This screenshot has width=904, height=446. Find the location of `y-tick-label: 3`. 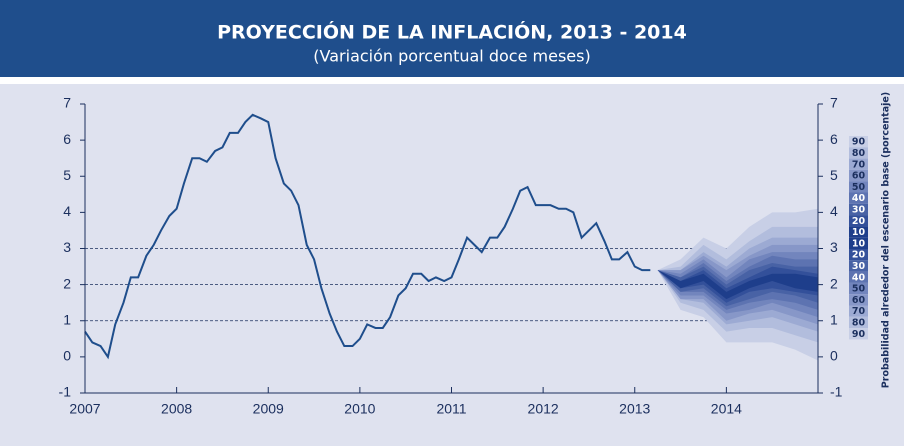

y-tick-label: 3 is located at coordinates (67, 247).